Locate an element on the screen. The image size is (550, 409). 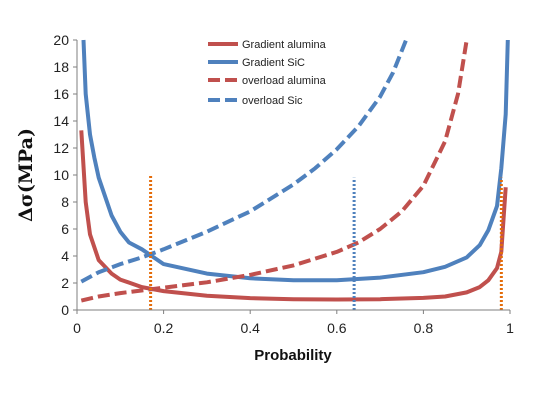
y-tick-label: 2 is located at coordinates (65, 283).